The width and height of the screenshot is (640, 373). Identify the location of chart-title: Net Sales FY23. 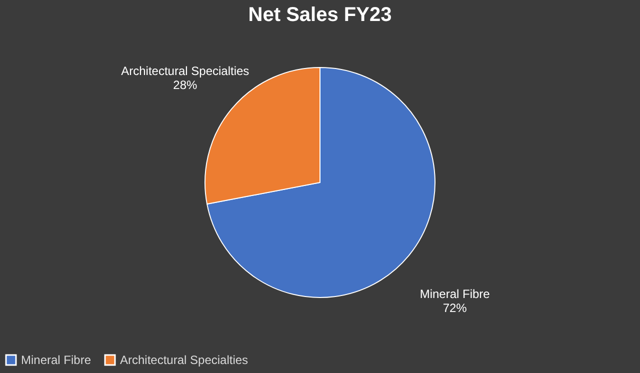
(320, 15).